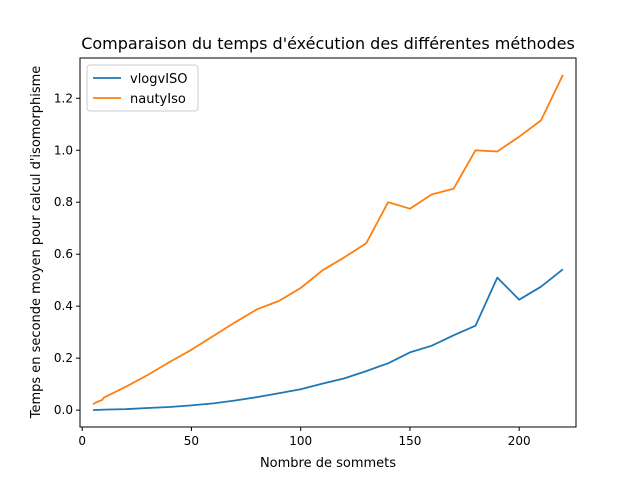 Image resolution: width=640 pixels, height=480 pixels. I want to click on legend-label-0: vlogvISO, so click(159, 79).